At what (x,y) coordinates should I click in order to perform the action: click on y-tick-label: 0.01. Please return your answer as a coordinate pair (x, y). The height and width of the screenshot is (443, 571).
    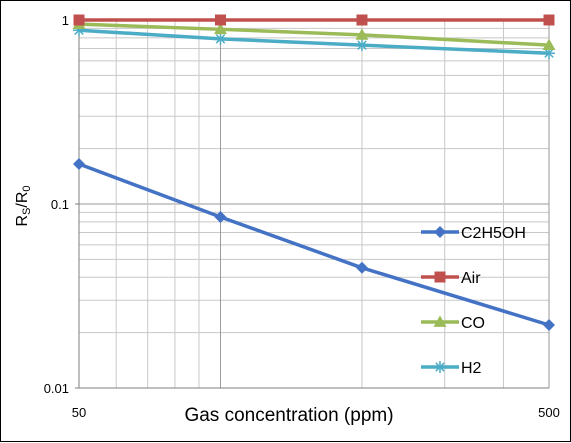
    Looking at the image, I should click on (56, 388).